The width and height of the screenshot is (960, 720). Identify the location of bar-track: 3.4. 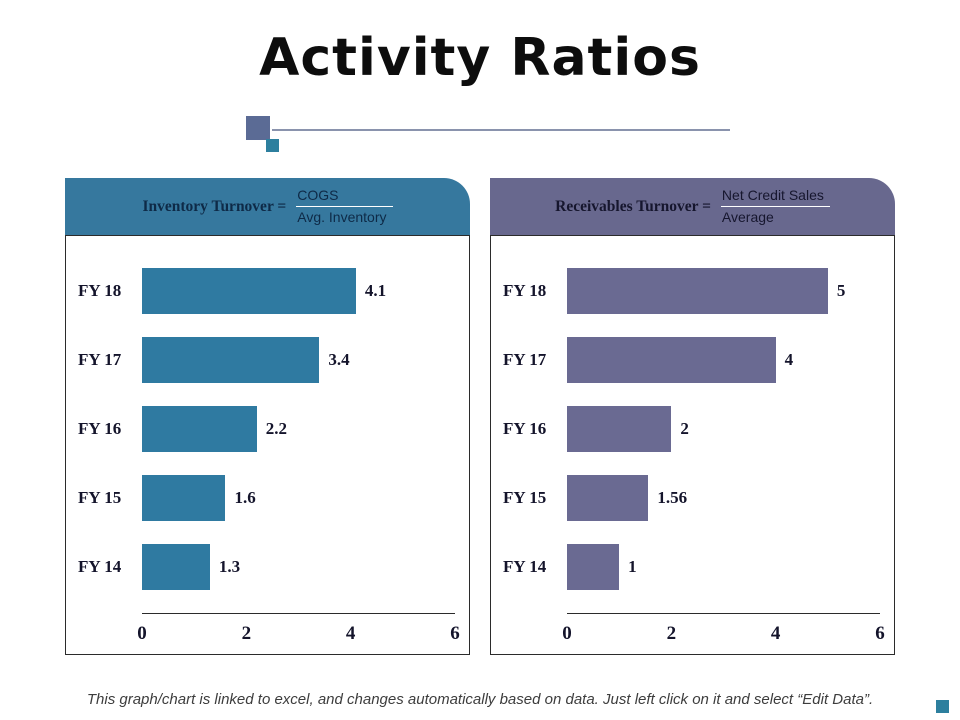
(298, 360).